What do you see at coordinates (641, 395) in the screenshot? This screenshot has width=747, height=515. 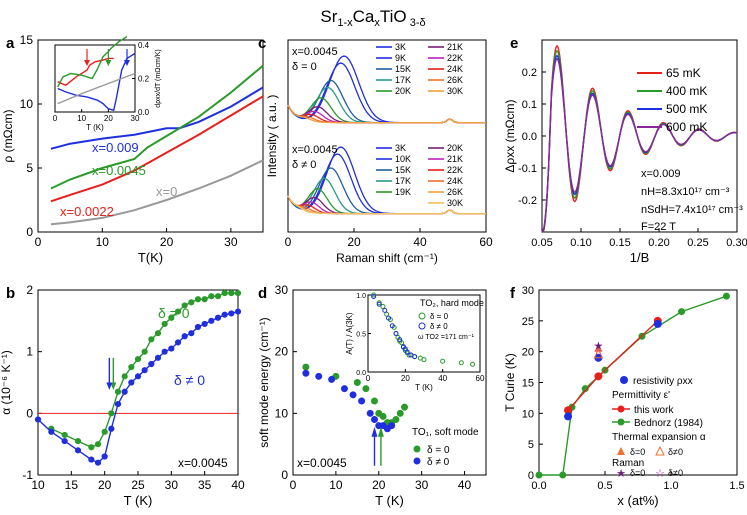 I see `legend-label: Permittivity ε'` at bounding box center [641, 395].